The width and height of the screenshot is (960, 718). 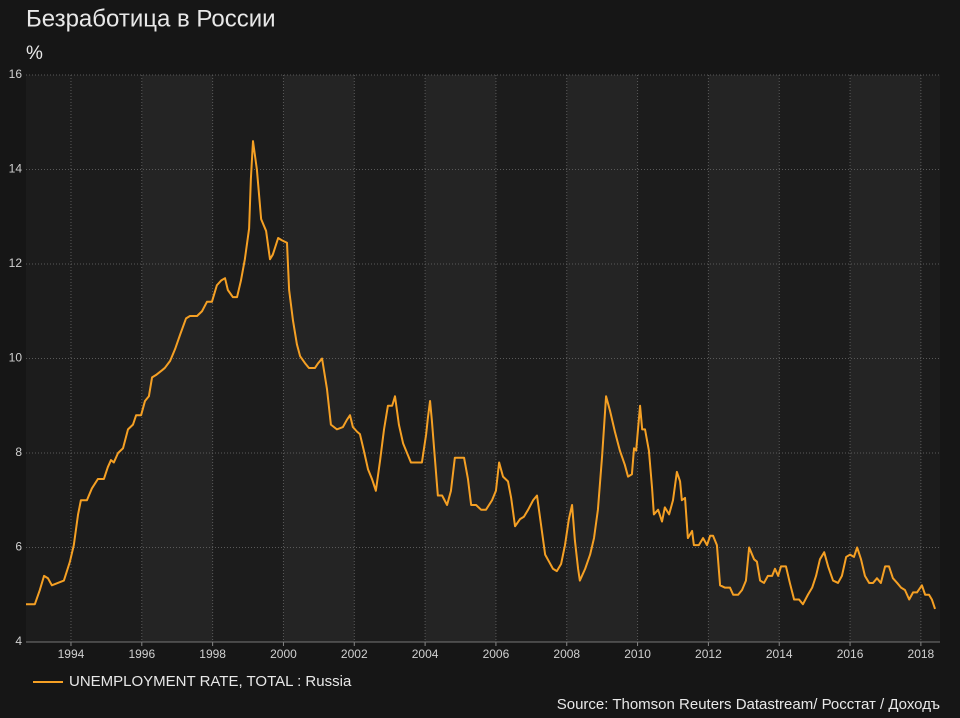 What do you see at coordinates (18, 641) in the screenshot?
I see `y-tick-label: 4` at bounding box center [18, 641].